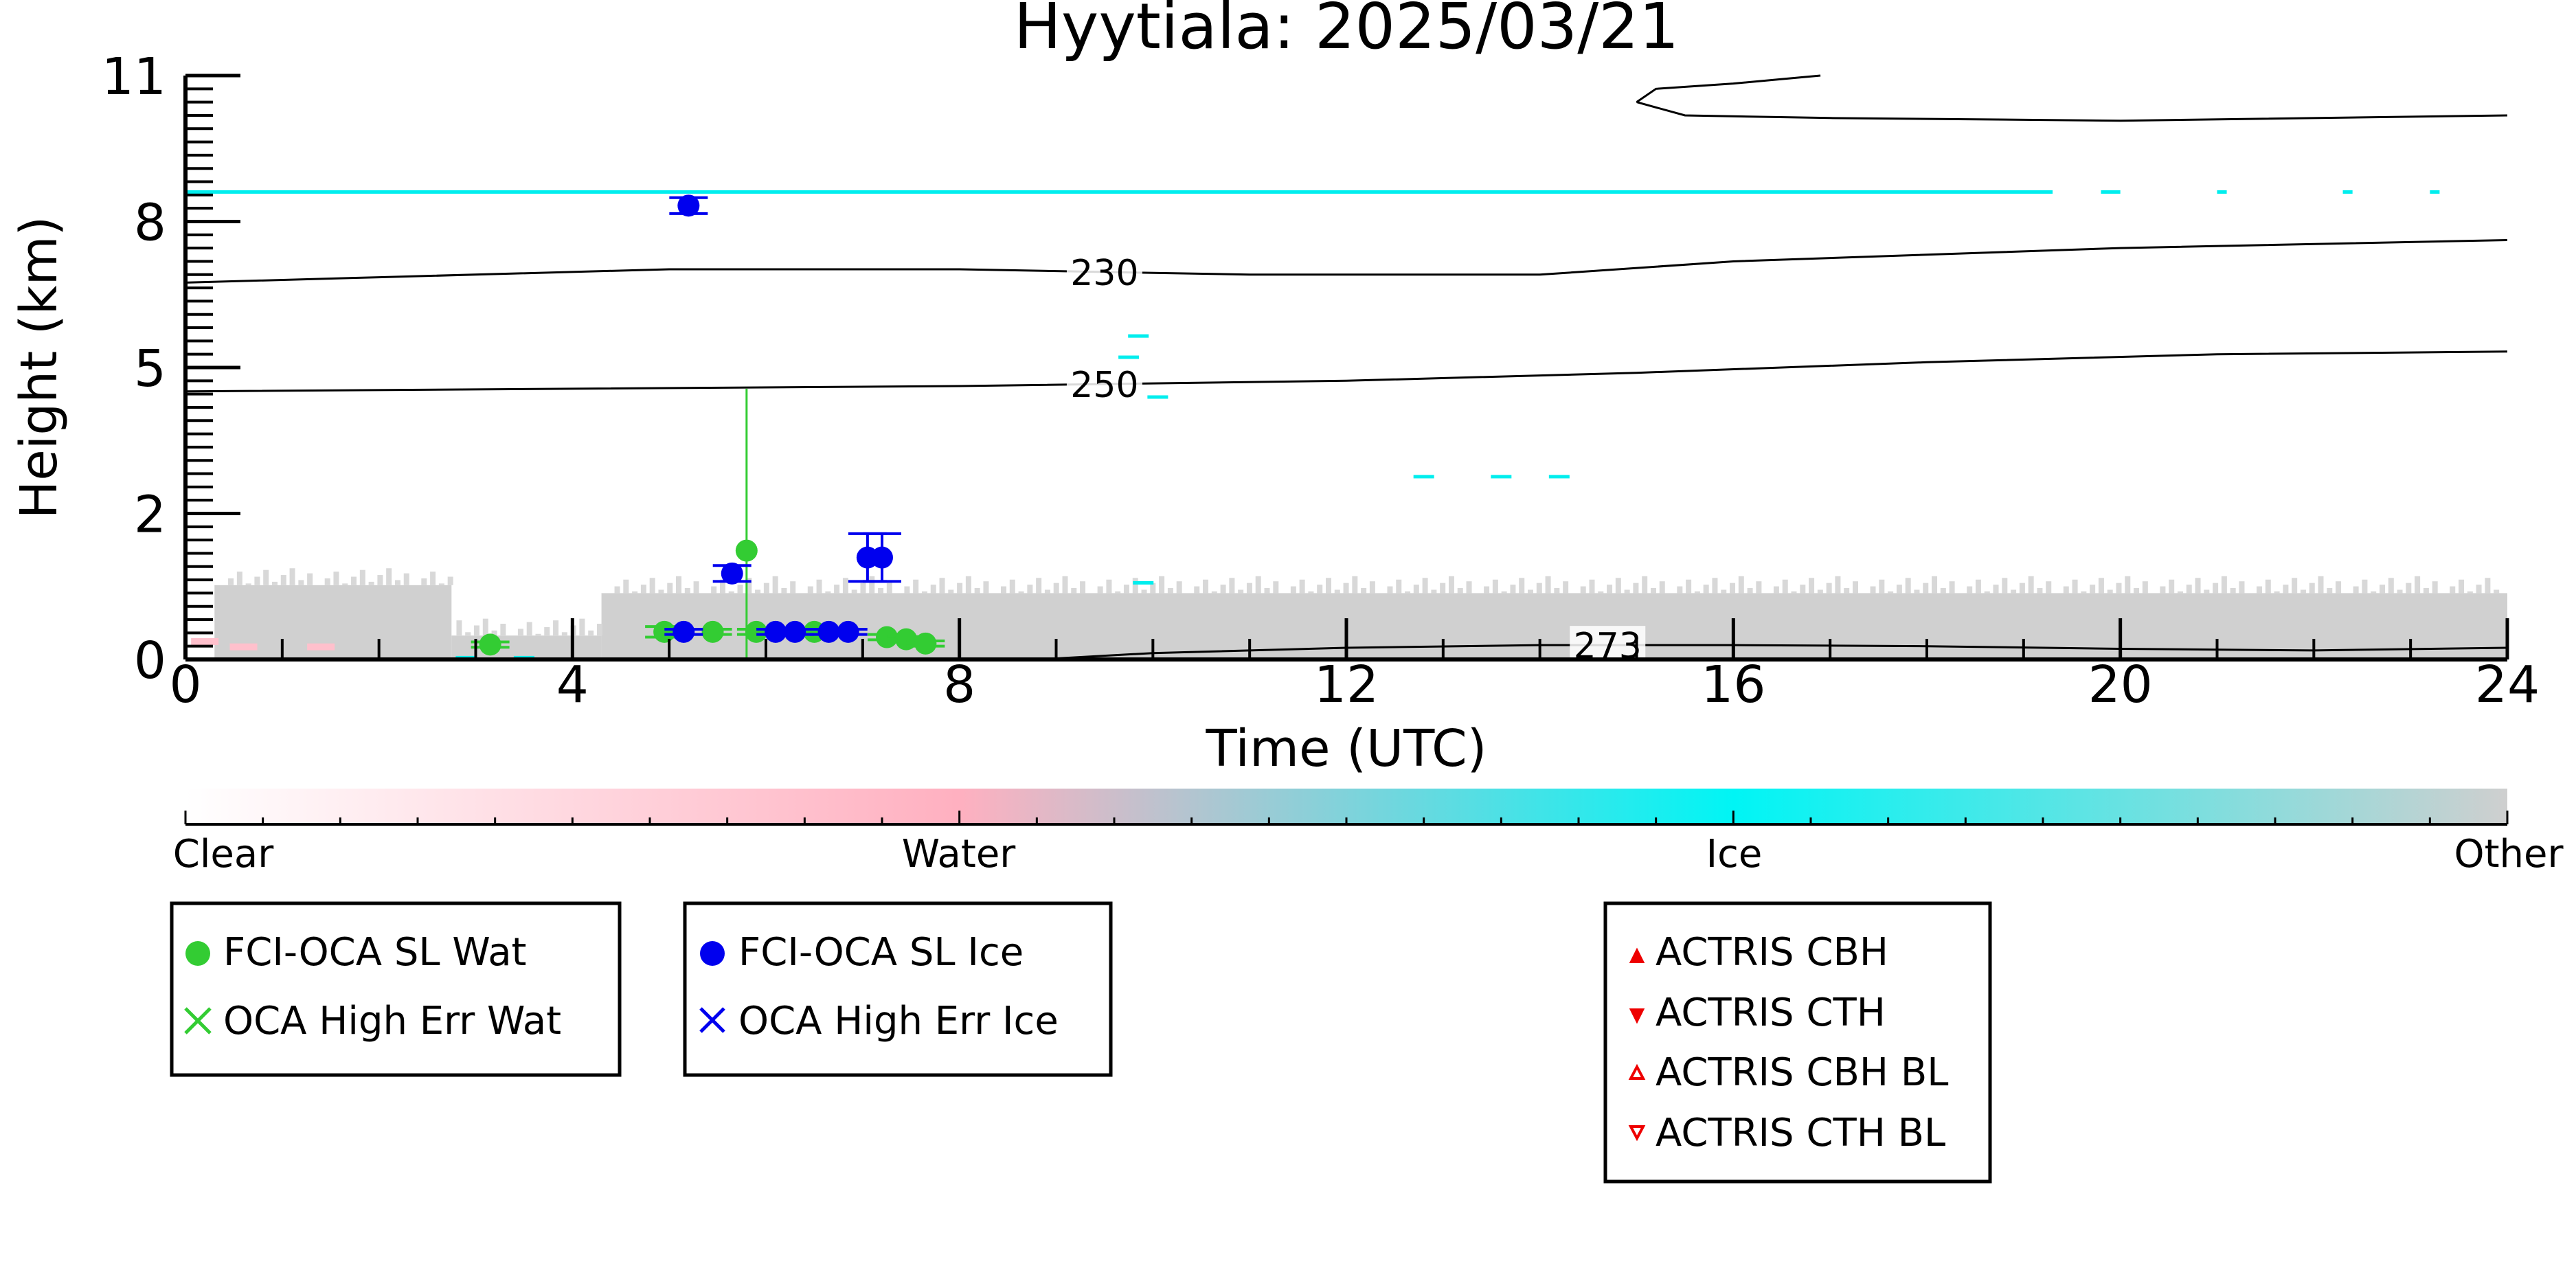  I want to click on colorbar-label-clear: Clear, so click(223, 854).